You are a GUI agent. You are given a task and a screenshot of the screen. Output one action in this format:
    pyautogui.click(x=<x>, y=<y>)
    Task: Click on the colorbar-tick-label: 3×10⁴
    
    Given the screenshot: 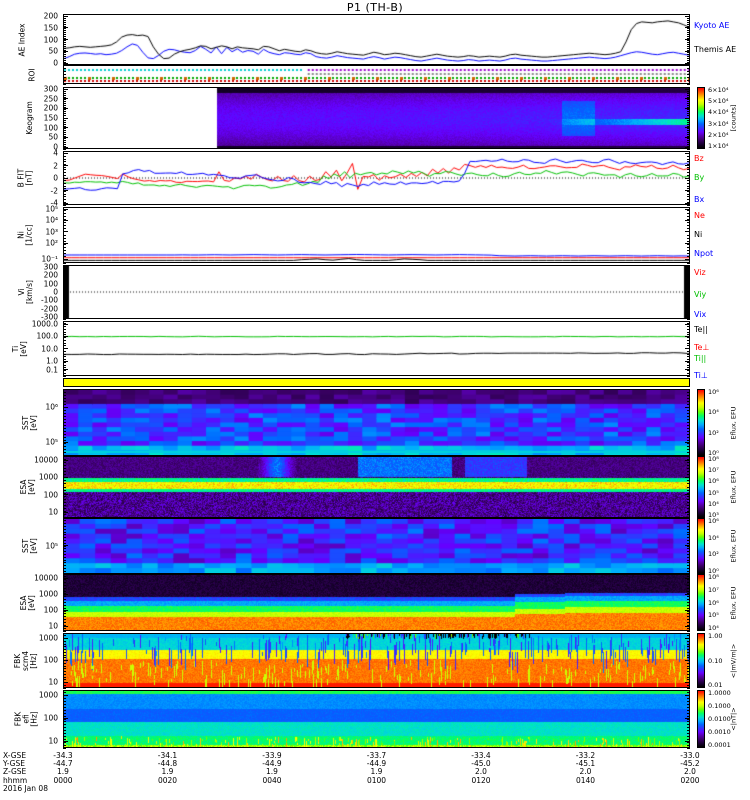 What is the action you would take?
    pyautogui.click(x=718, y=123)
    